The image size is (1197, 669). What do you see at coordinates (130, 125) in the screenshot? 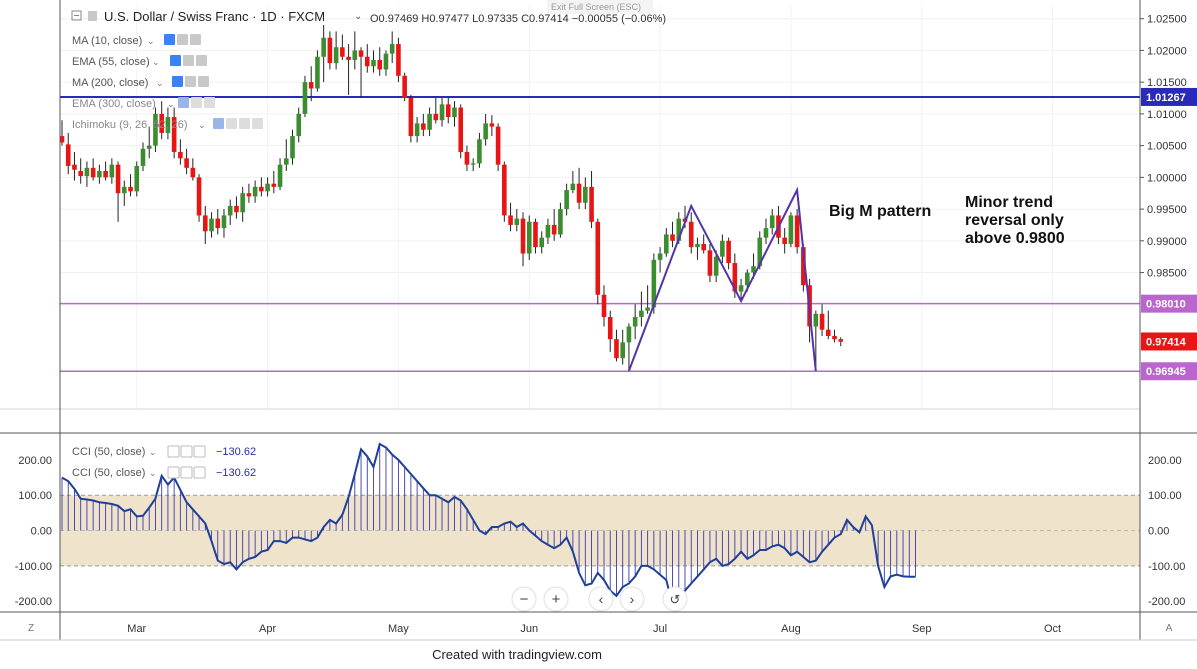
I see `indicator-ichimoku: Ichimoku (9, 26, 52, 26)` at bounding box center [130, 125].